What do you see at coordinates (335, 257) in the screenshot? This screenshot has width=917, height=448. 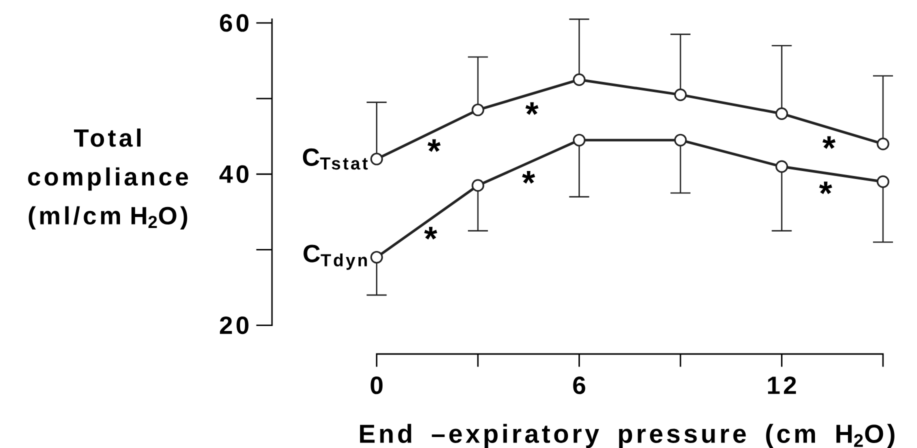 I see `series-label: C$_{Tdyn}$` at bounding box center [335, 257].